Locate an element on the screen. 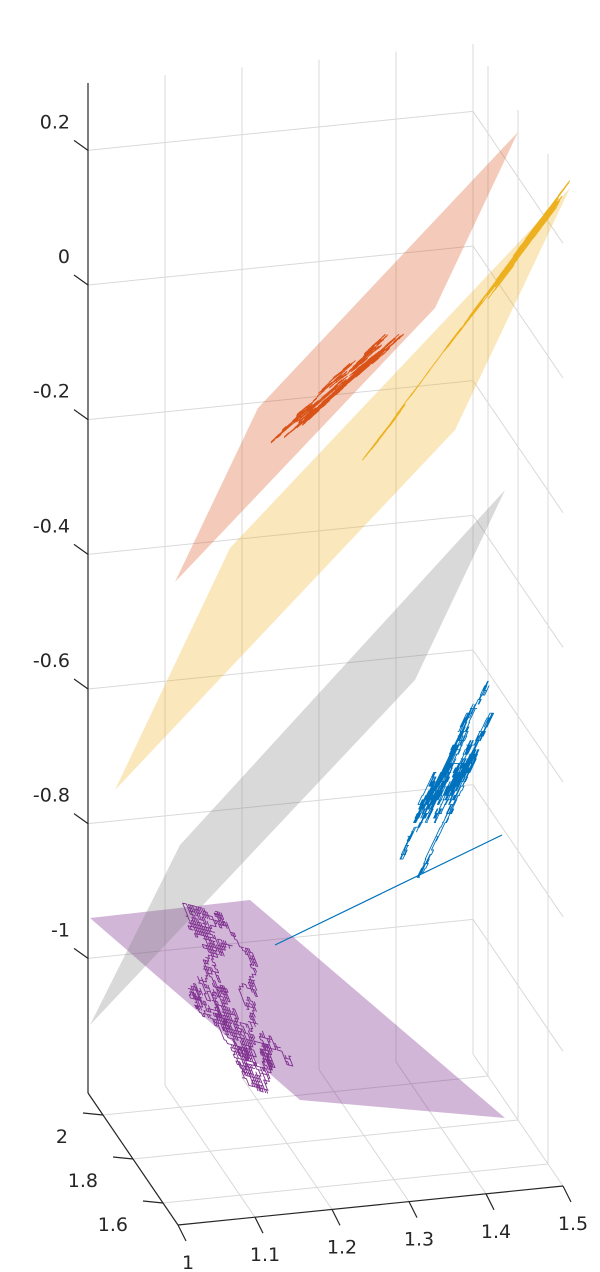 The image size is (600, 1272). walk-blue-segment is located at coordinates (388, 890).